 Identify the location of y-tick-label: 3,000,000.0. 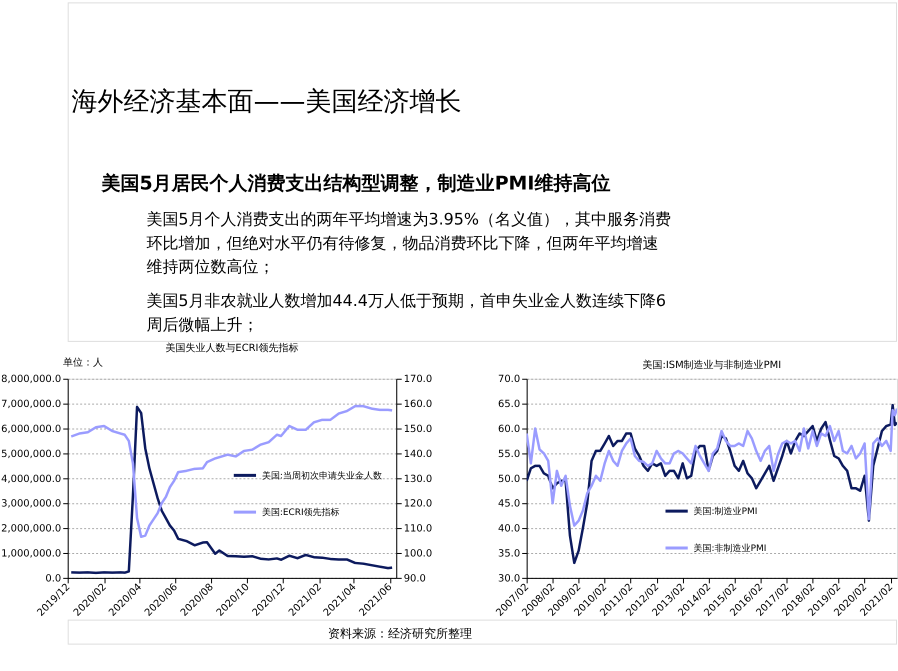
(31, 504).